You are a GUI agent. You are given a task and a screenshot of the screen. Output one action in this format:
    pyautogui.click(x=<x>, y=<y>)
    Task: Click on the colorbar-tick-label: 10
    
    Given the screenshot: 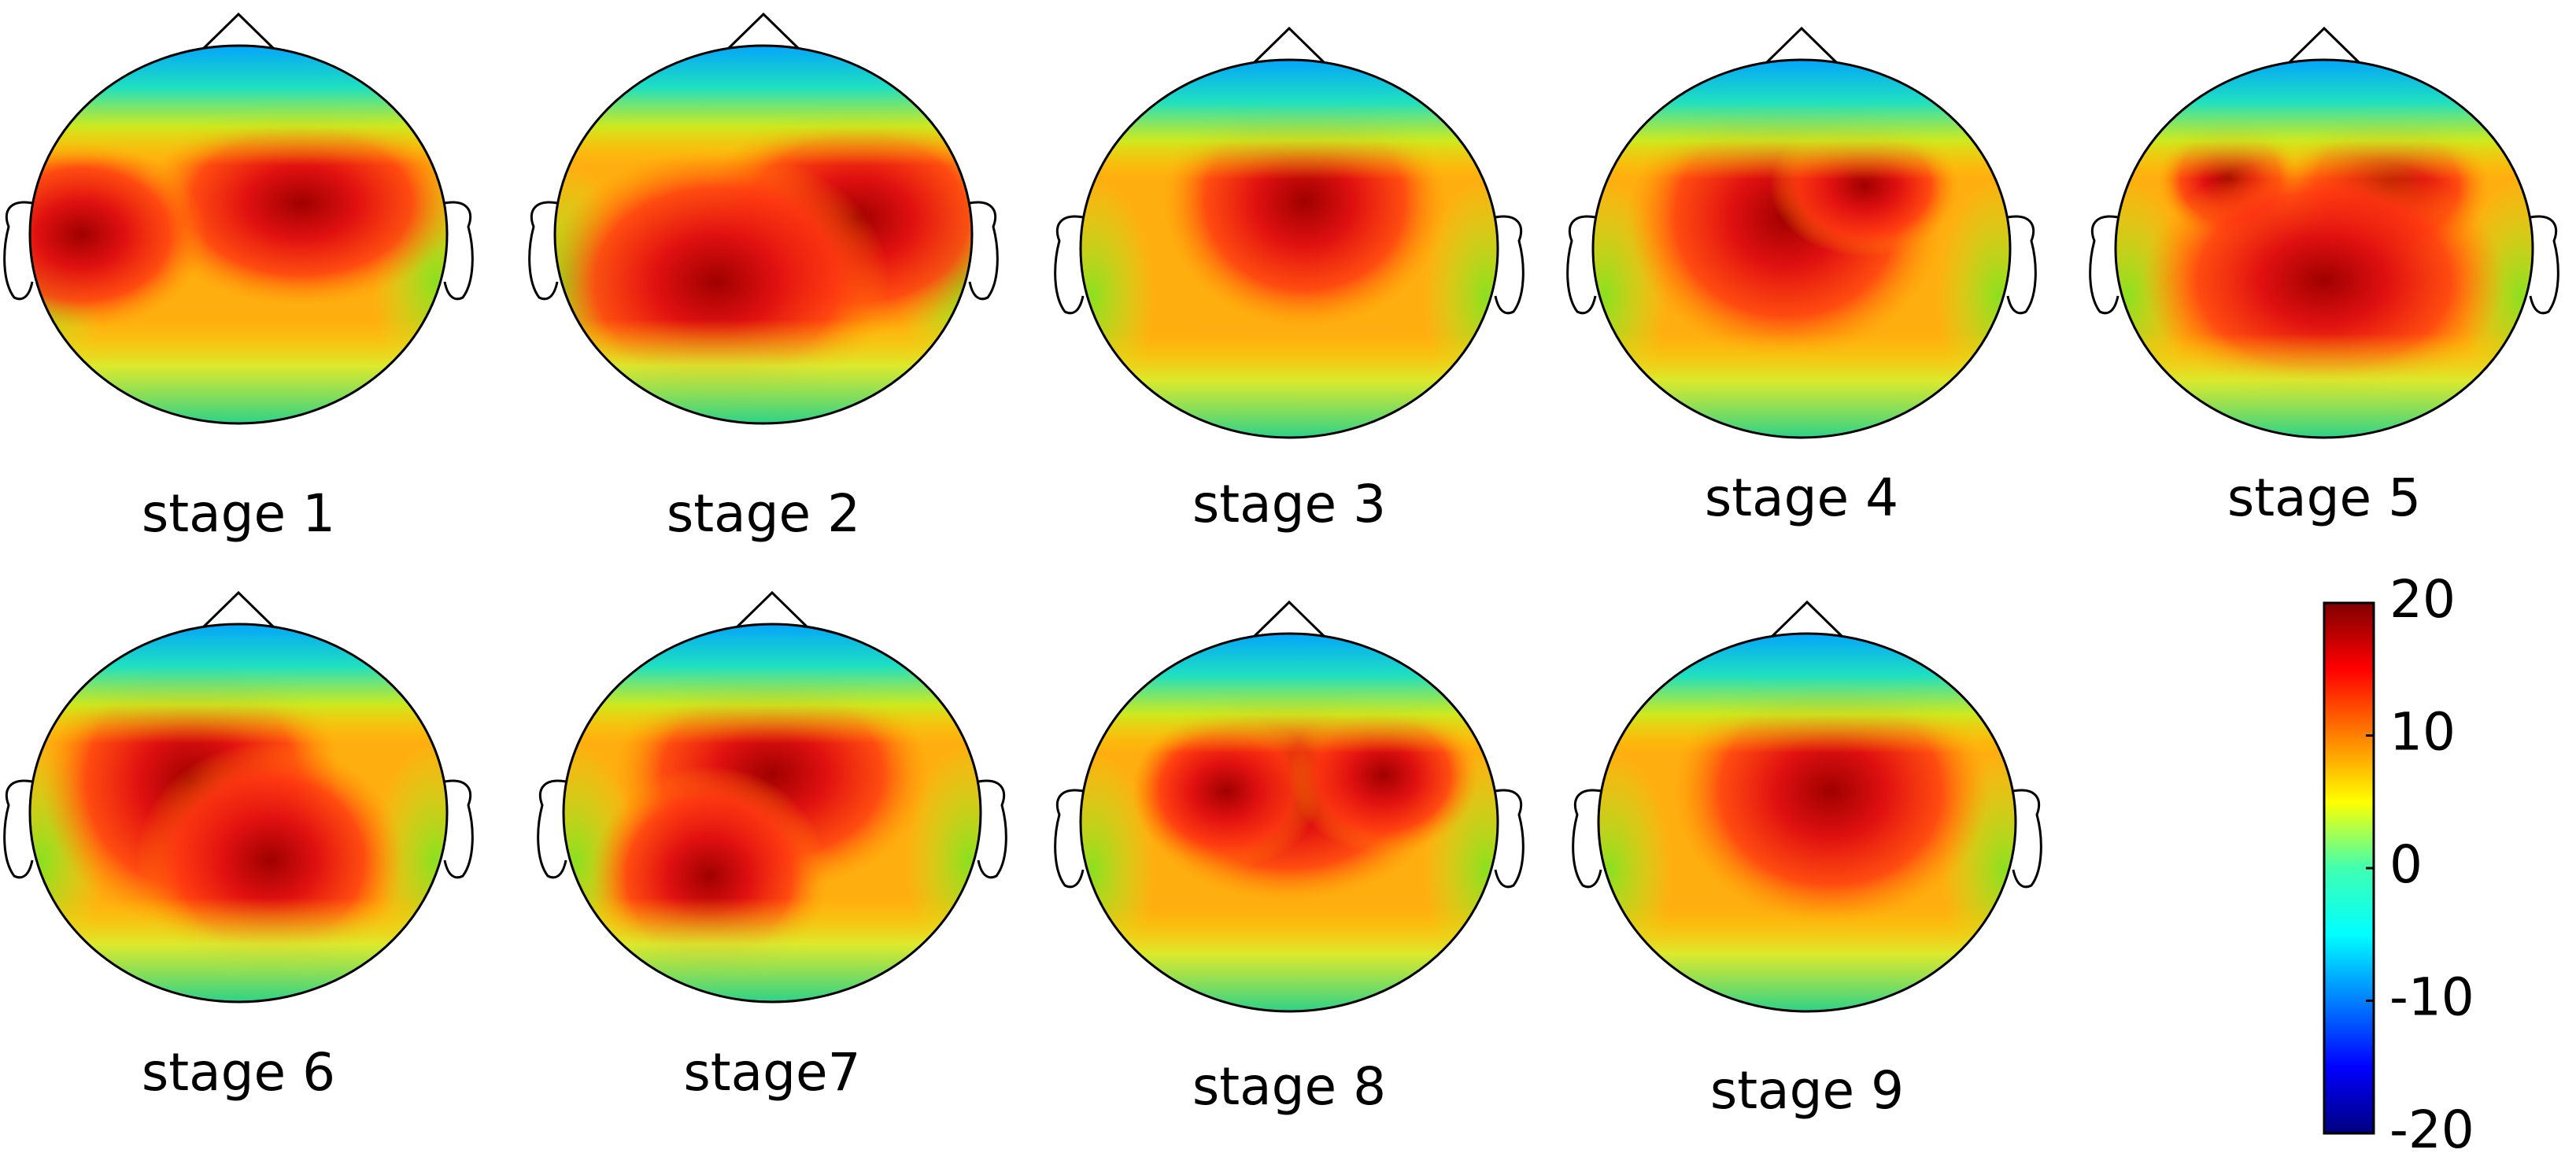 What is the action you would take?
    pyautogui.click(x=2422, y=732)
    